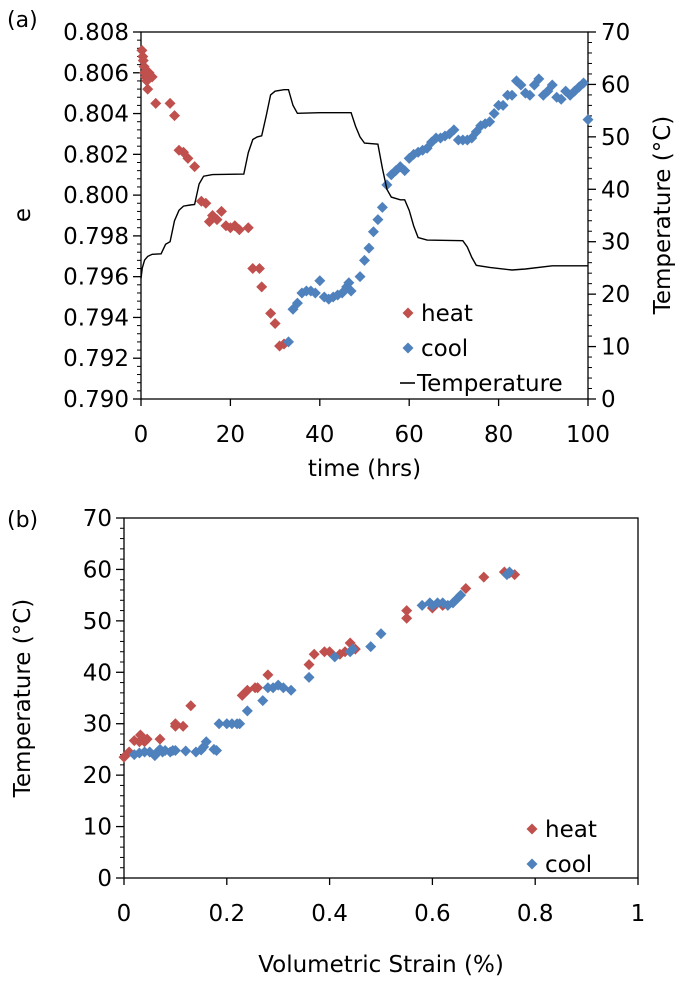 This screenshot has height=982, width=683. I want to click on x-tick-label: 80, so click(498, 435).